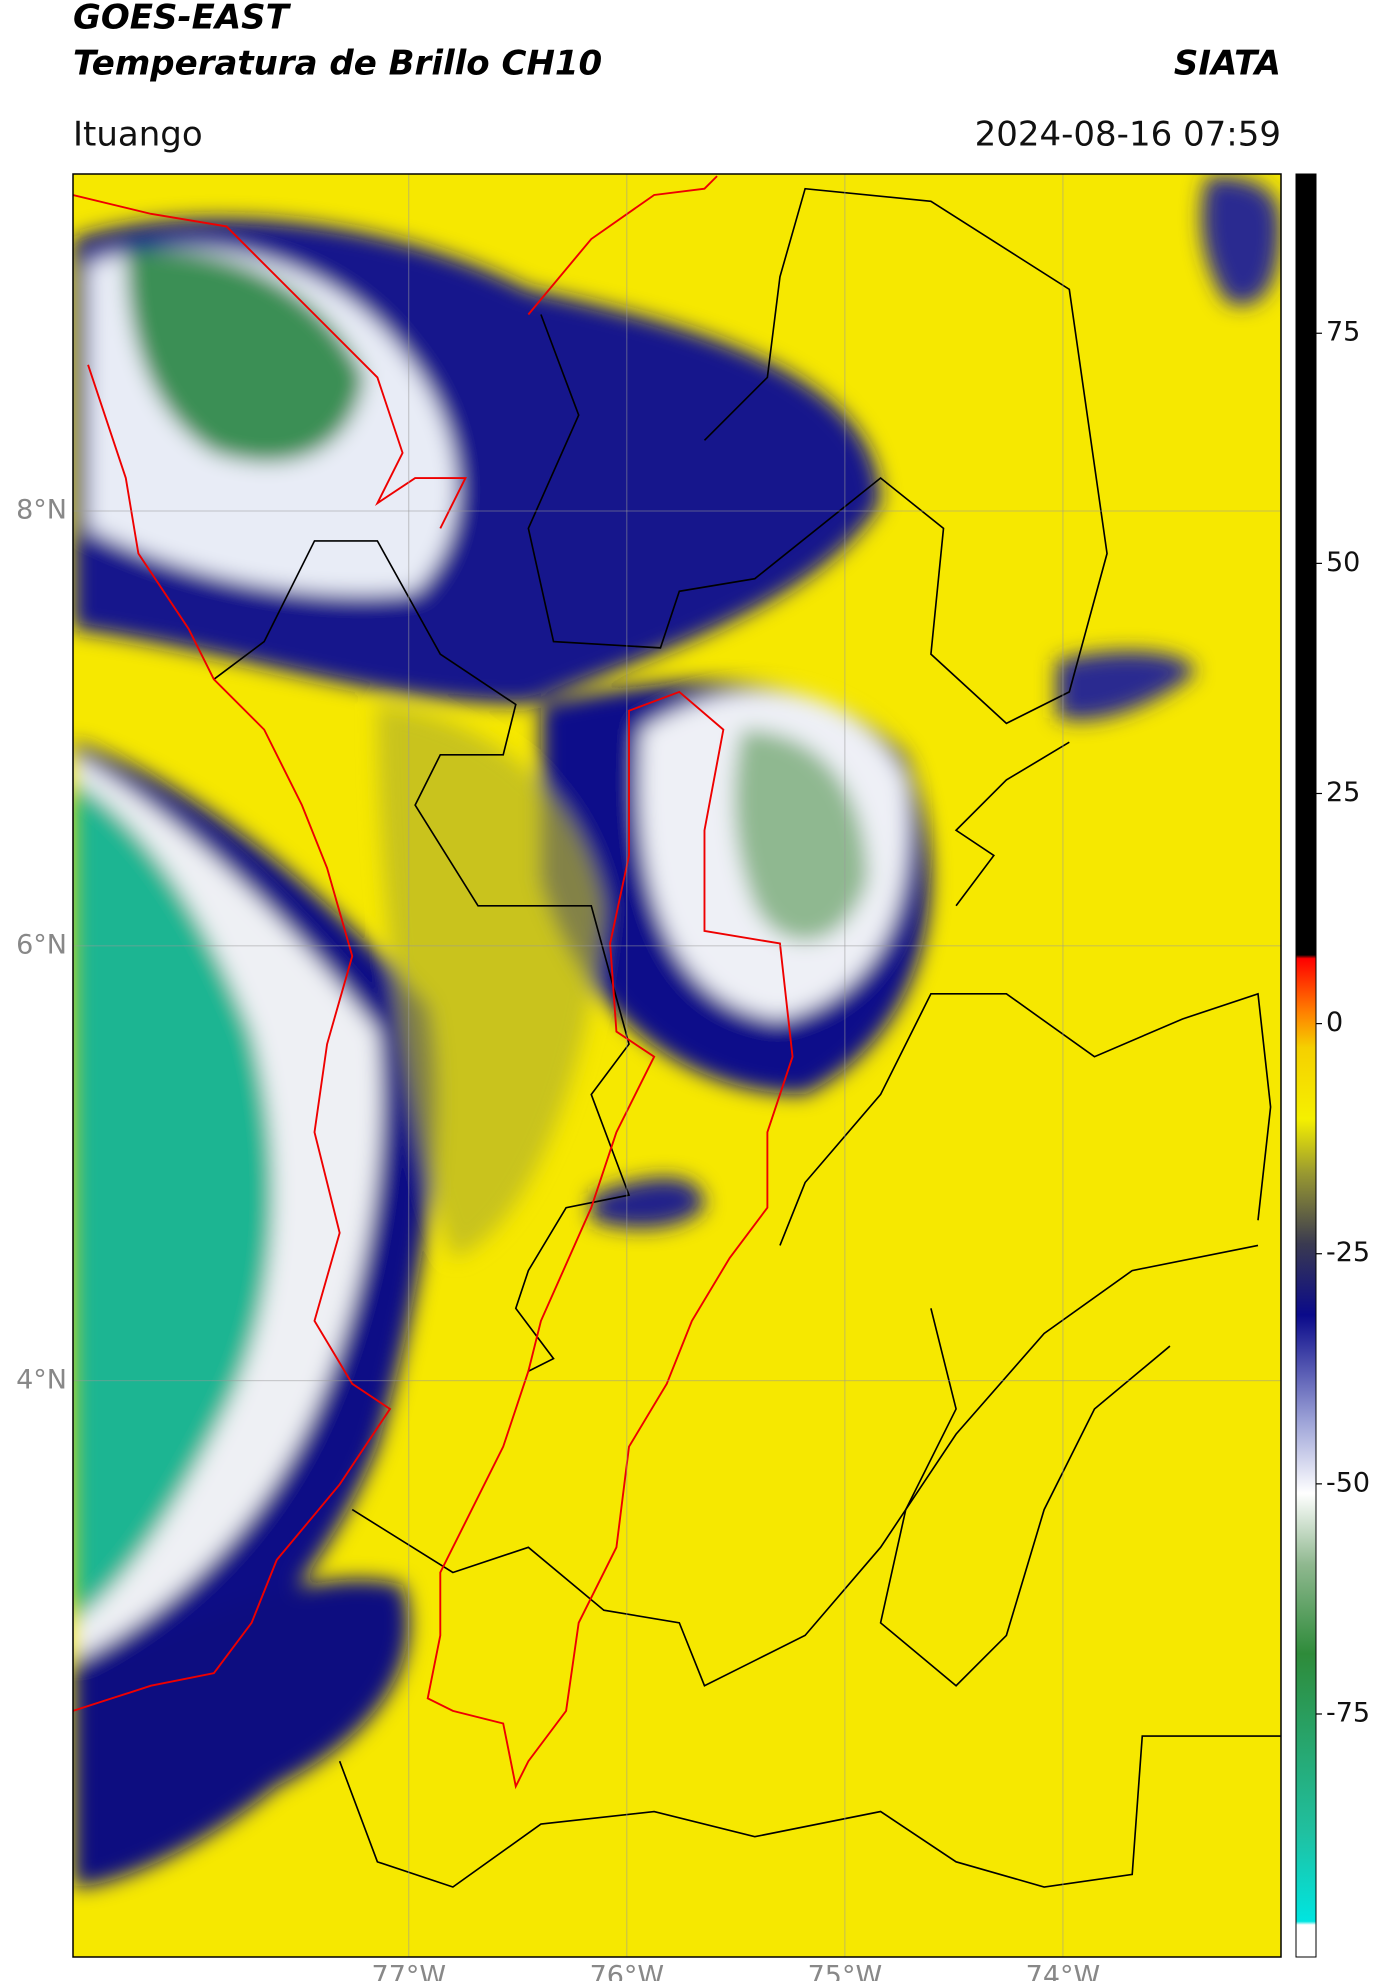 This screenshot has width=1384, height=1985. What do you see at coordinates (1063, 1971) in the screenshot?
I see `lon-tick-label: 74°W` at bounding box center [1063, 1971].